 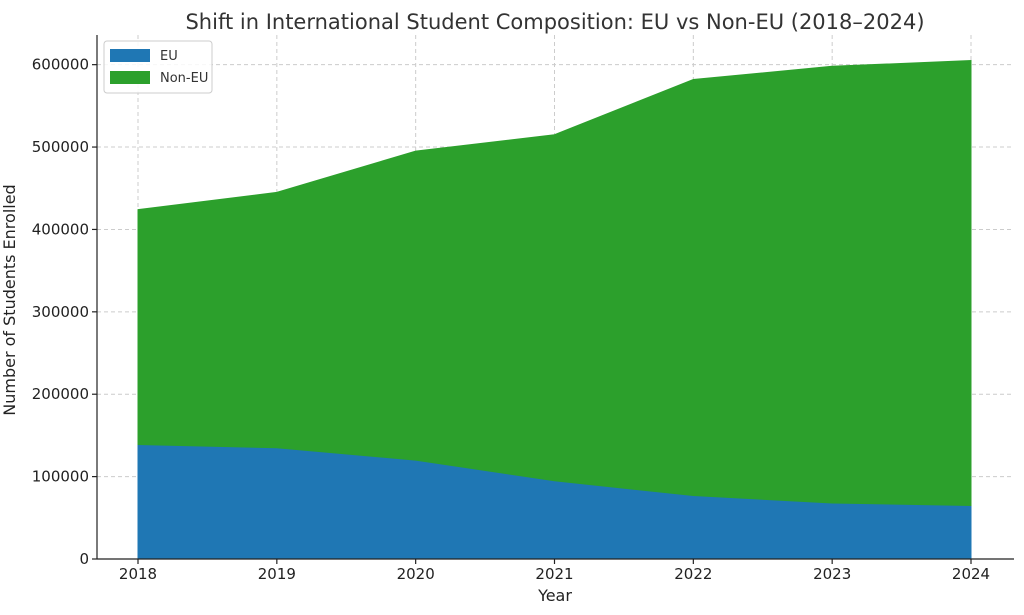 I want to click on x-tick-label-2022: 2022, so click(x=693, y=574).